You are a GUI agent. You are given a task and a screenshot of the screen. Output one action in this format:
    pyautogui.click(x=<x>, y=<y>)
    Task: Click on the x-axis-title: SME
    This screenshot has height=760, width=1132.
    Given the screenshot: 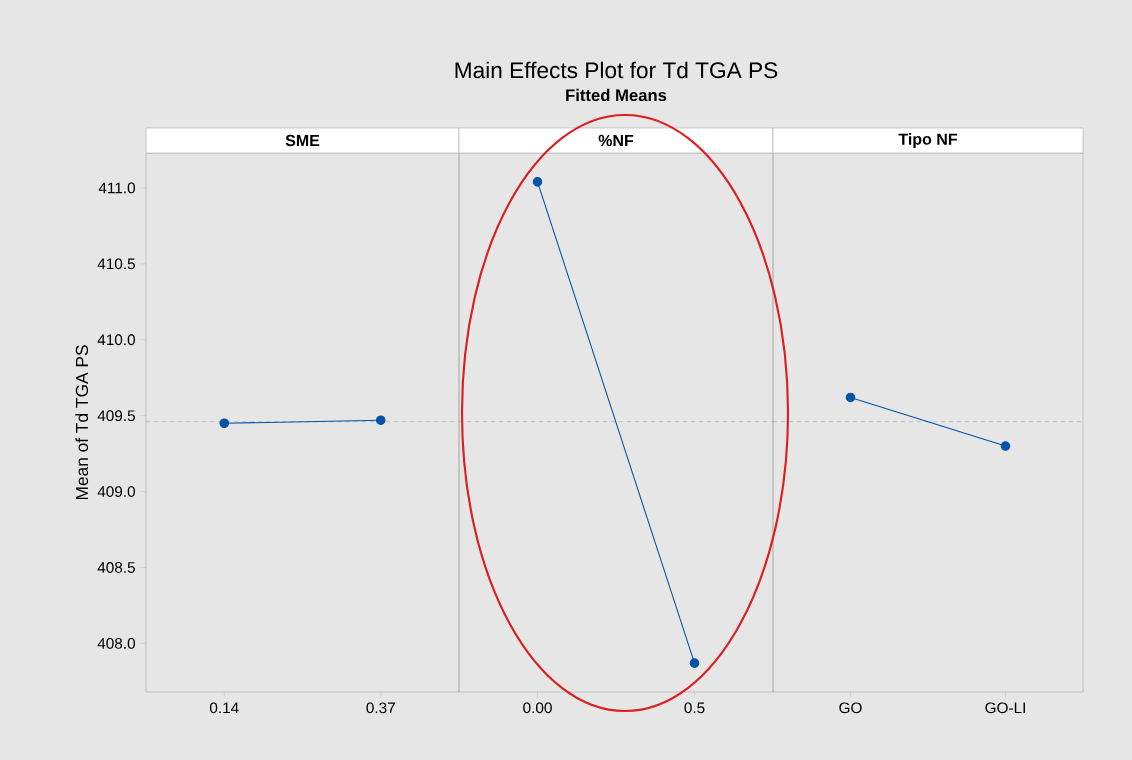 What is the action you would take?
    pyautogui.click(x=302, y=140)
    